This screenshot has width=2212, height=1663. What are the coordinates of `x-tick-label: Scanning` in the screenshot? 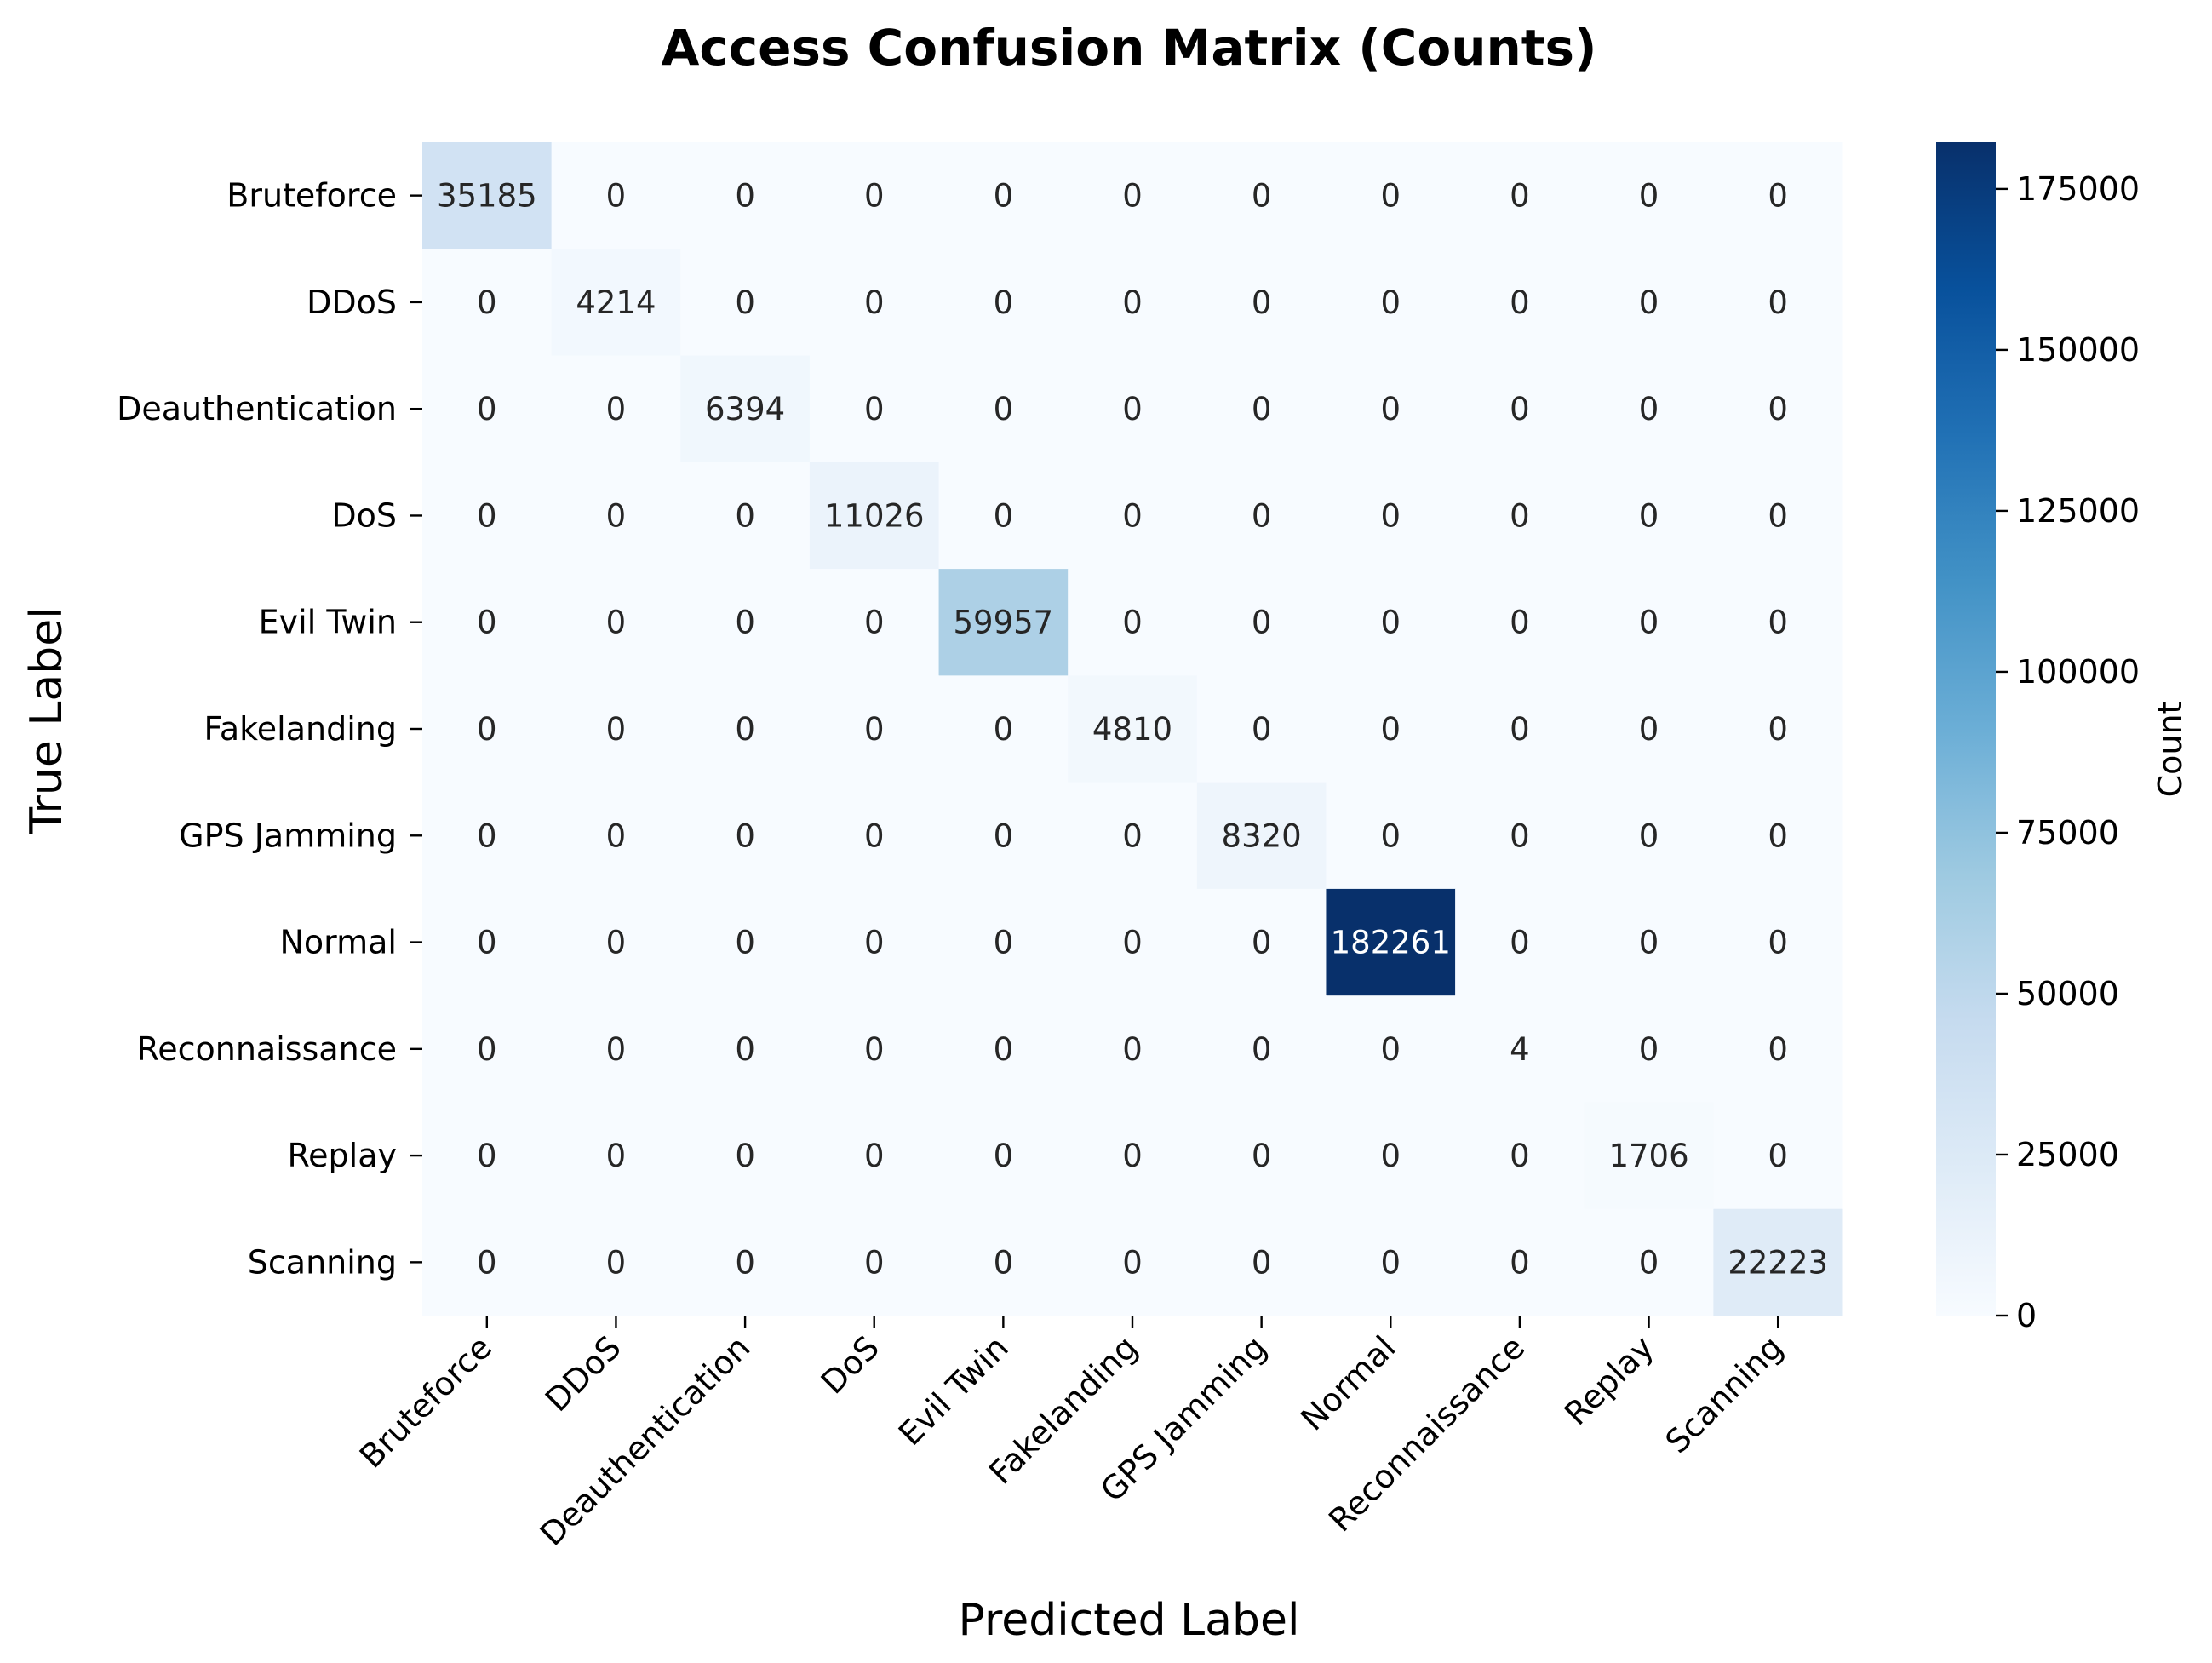 It's located at (1725, 1394).